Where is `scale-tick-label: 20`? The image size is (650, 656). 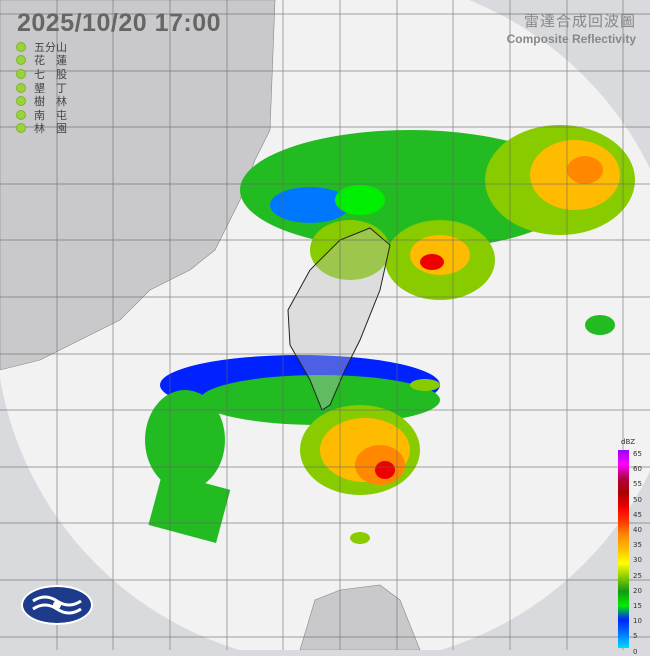 scale-tick-label: 20 is located at coordinates (637, 590).